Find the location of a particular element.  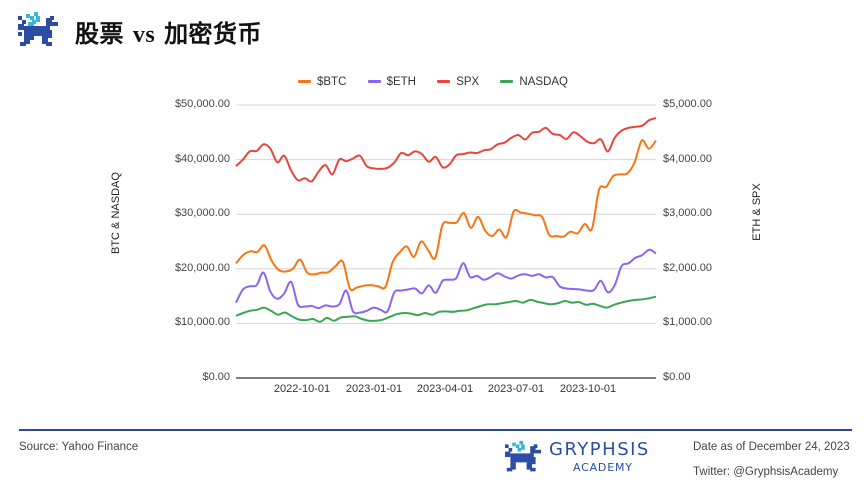

x-tick-label: 2023-04-01 is located at coordinates (445, 389).